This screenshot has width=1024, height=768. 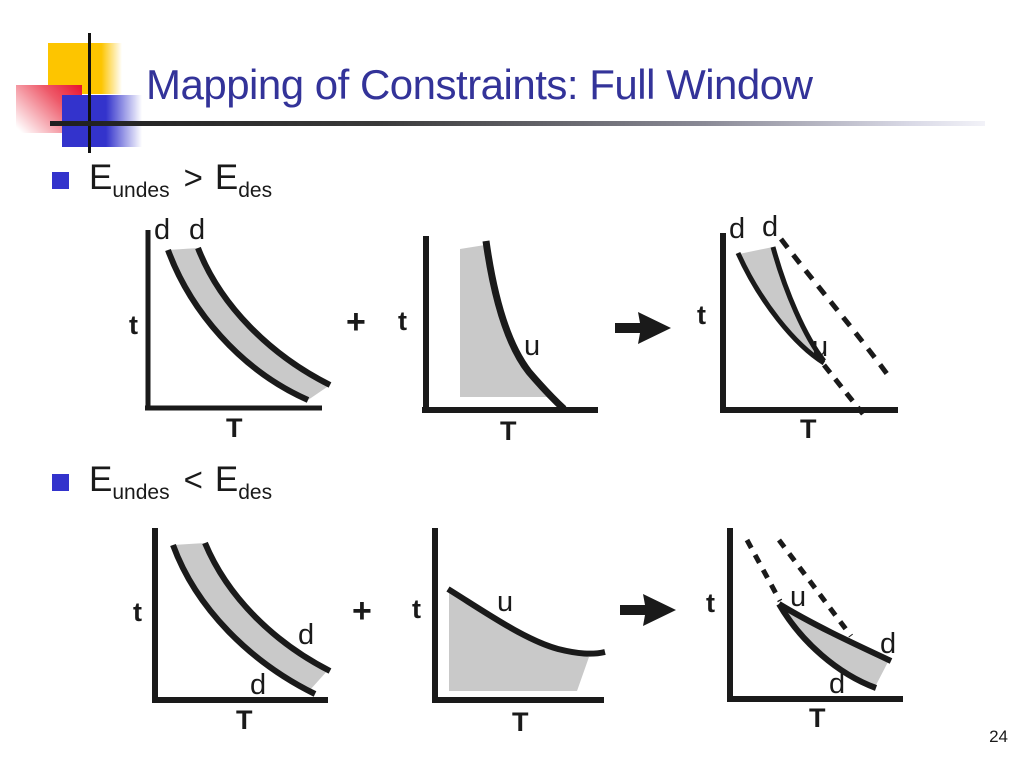 What do you see at coordinates (193, 479) in the screenshot?
I see `comparison-operator: <` at bounding box center [193, 479].